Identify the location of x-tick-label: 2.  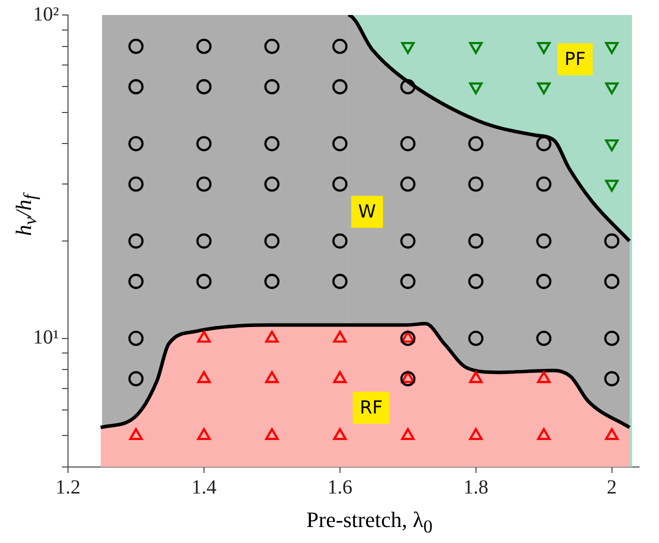
(611, 487).